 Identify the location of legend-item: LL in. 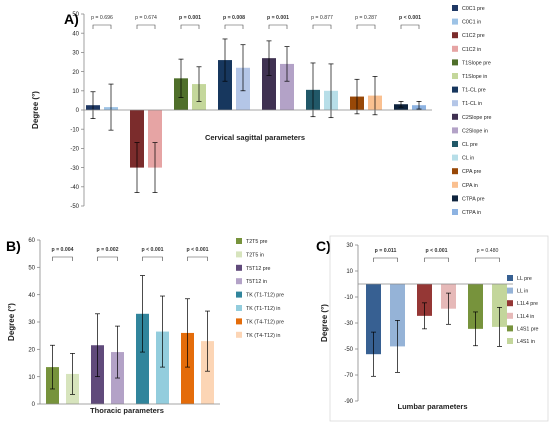
(522, 292).